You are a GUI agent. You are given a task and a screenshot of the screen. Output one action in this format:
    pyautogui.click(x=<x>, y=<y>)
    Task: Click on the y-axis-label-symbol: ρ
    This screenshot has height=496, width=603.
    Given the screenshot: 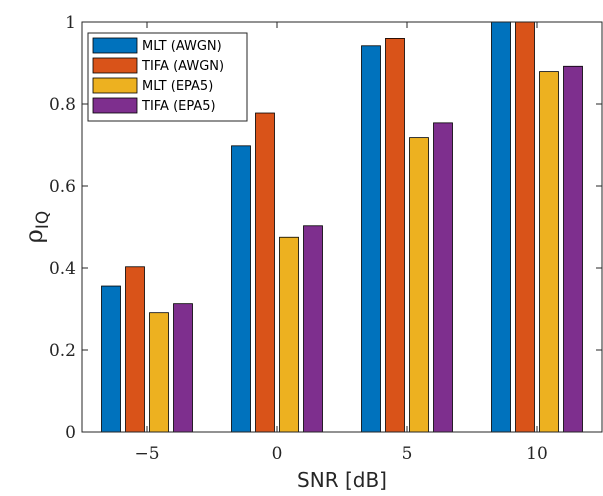 What is the action you would take?
    pyautogui.click(x=34, y=236)
    